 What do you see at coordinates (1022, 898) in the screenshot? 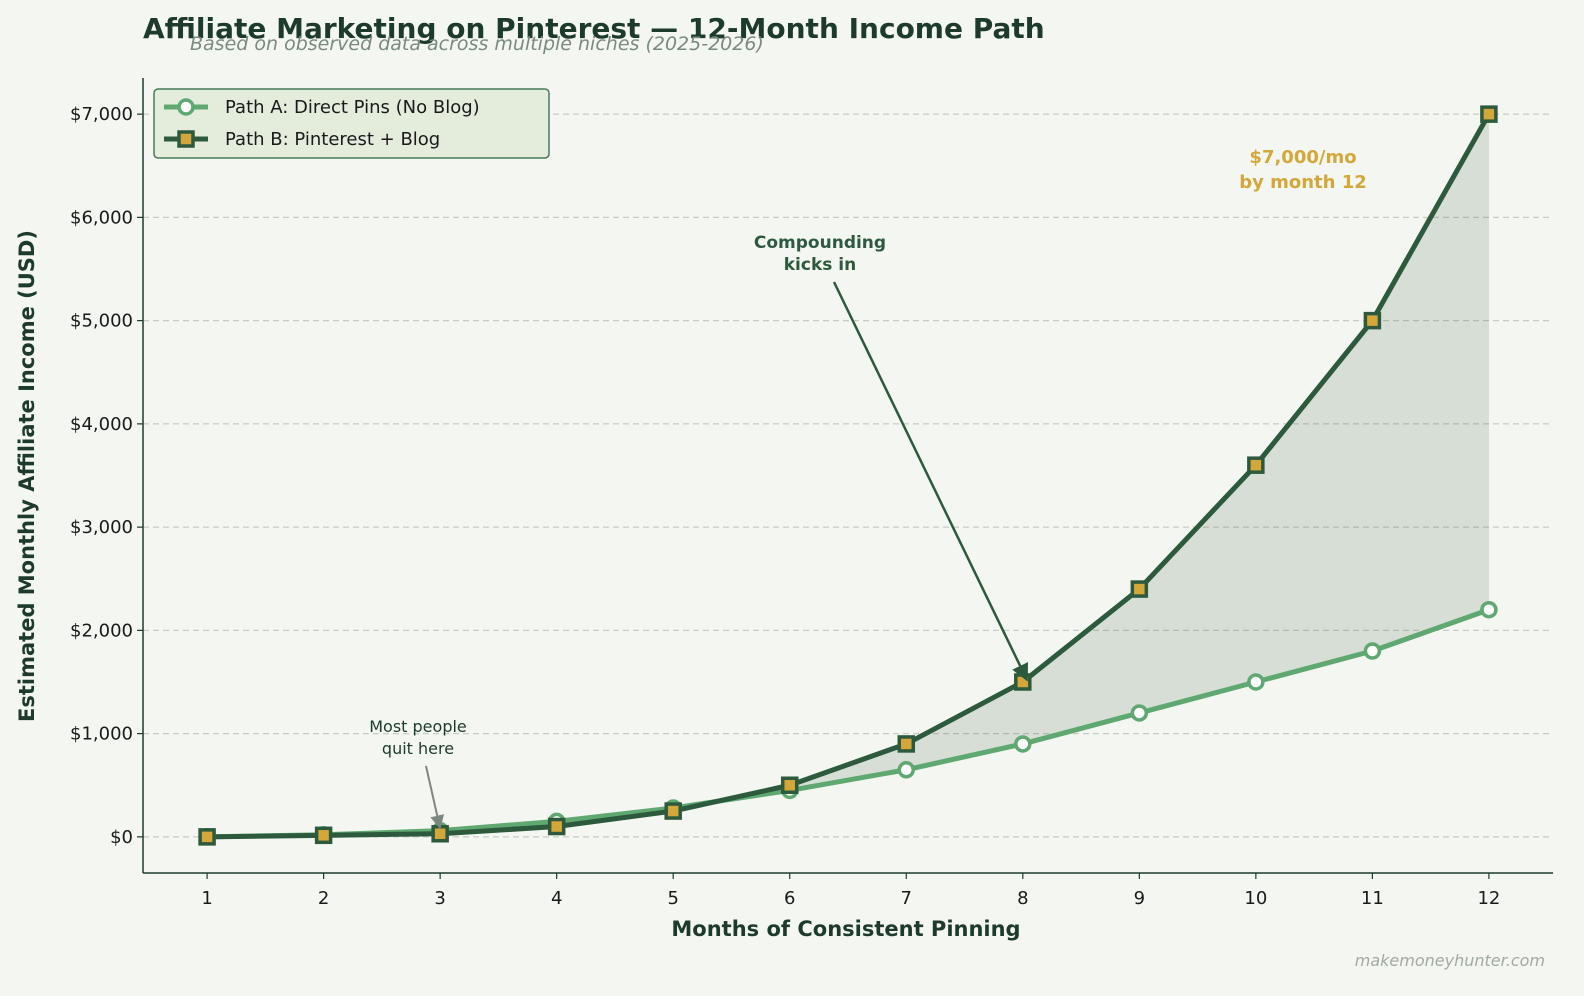
I see `x-tick-label: 8` at bounding box center [1022, 898].